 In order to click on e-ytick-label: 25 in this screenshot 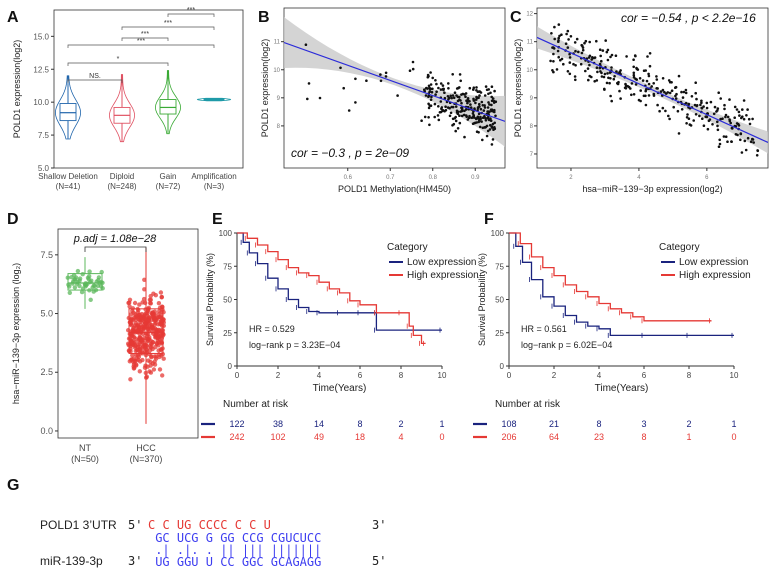, I will do `click(227, 333)`.